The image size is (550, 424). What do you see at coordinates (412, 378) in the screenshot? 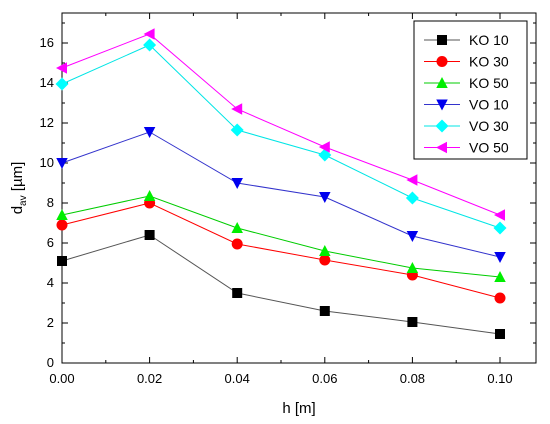
I see `x-tick-label: 0.08` at bounding box center [412, 378].